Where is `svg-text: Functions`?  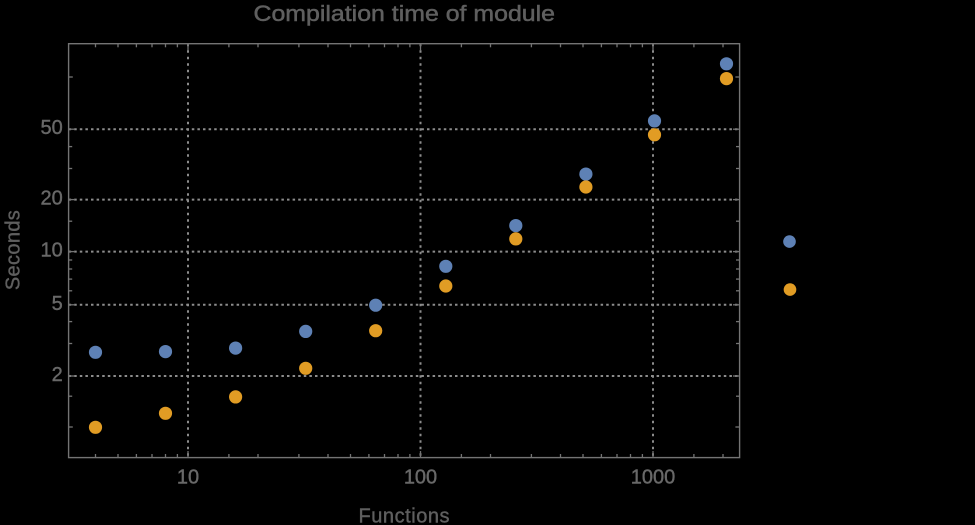
svg-text: Functions is located at coordinates (404, 515).